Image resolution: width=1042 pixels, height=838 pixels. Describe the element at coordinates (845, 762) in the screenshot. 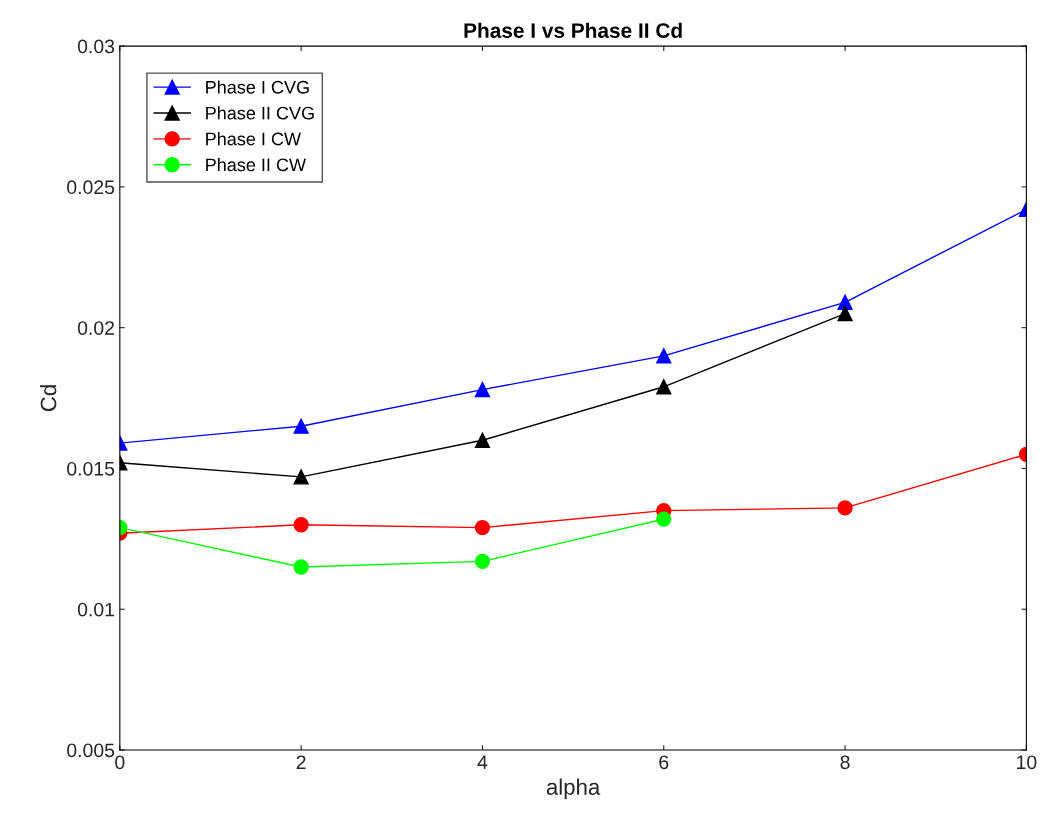

I see `x-tick-label: 8` at that location.